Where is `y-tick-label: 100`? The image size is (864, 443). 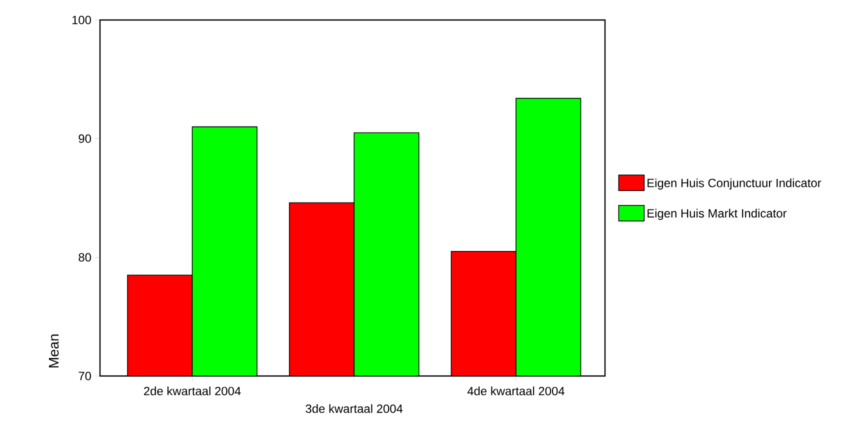 y-tick-label: 100 is located at coordinates (82, 20).